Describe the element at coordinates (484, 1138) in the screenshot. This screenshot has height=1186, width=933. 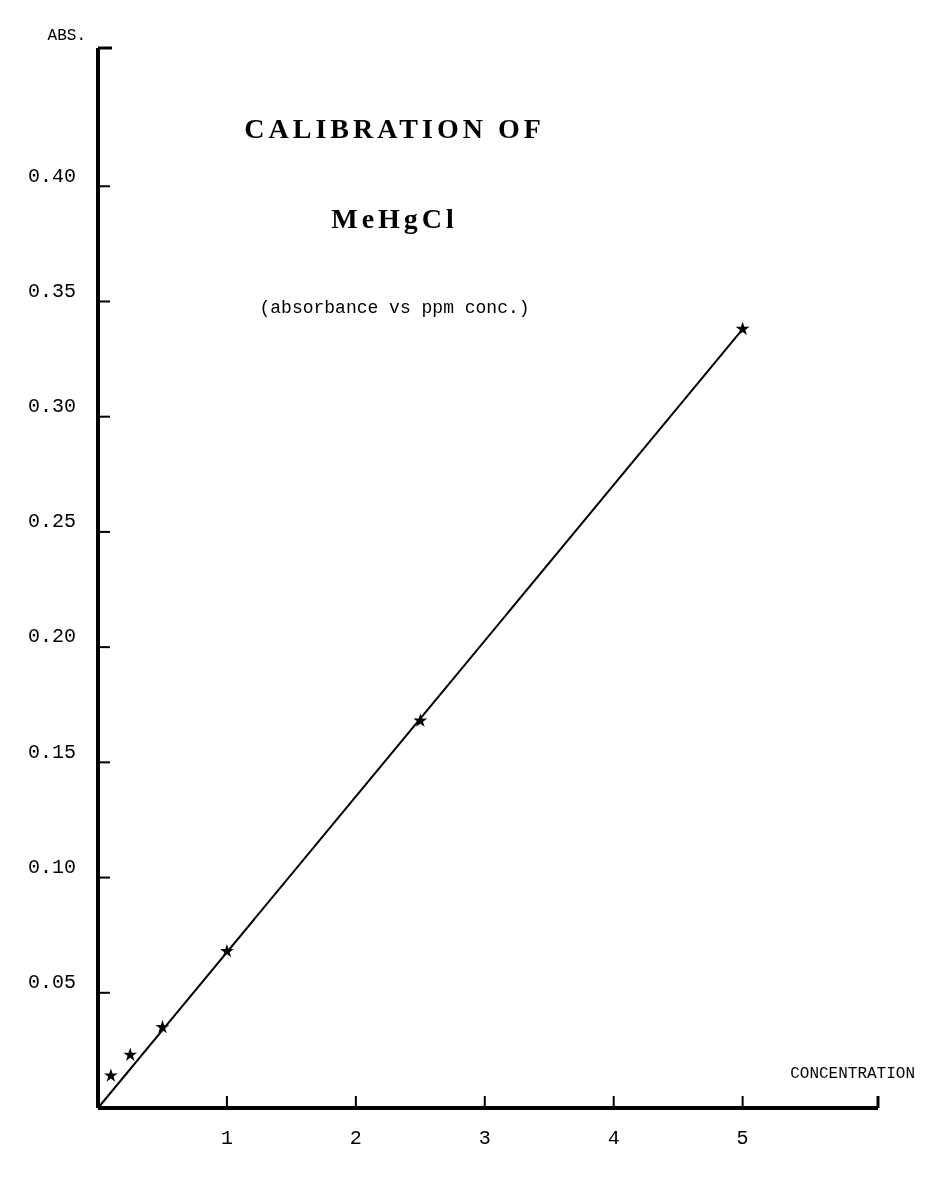
I see `x-tick-label: 3` at that location.